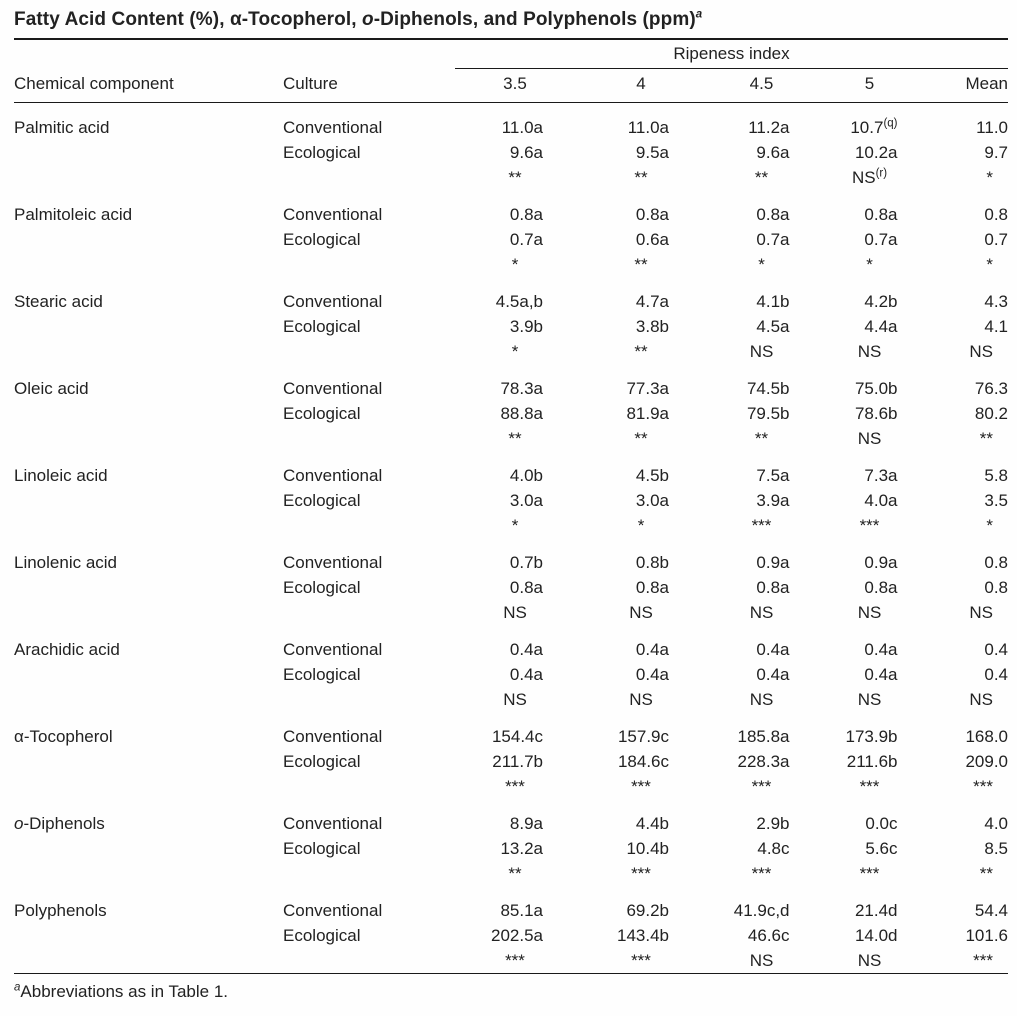 This screenshot has width=1017, height=1016. I want to click on value-cell-mean: 76.3, so click(991, 388).